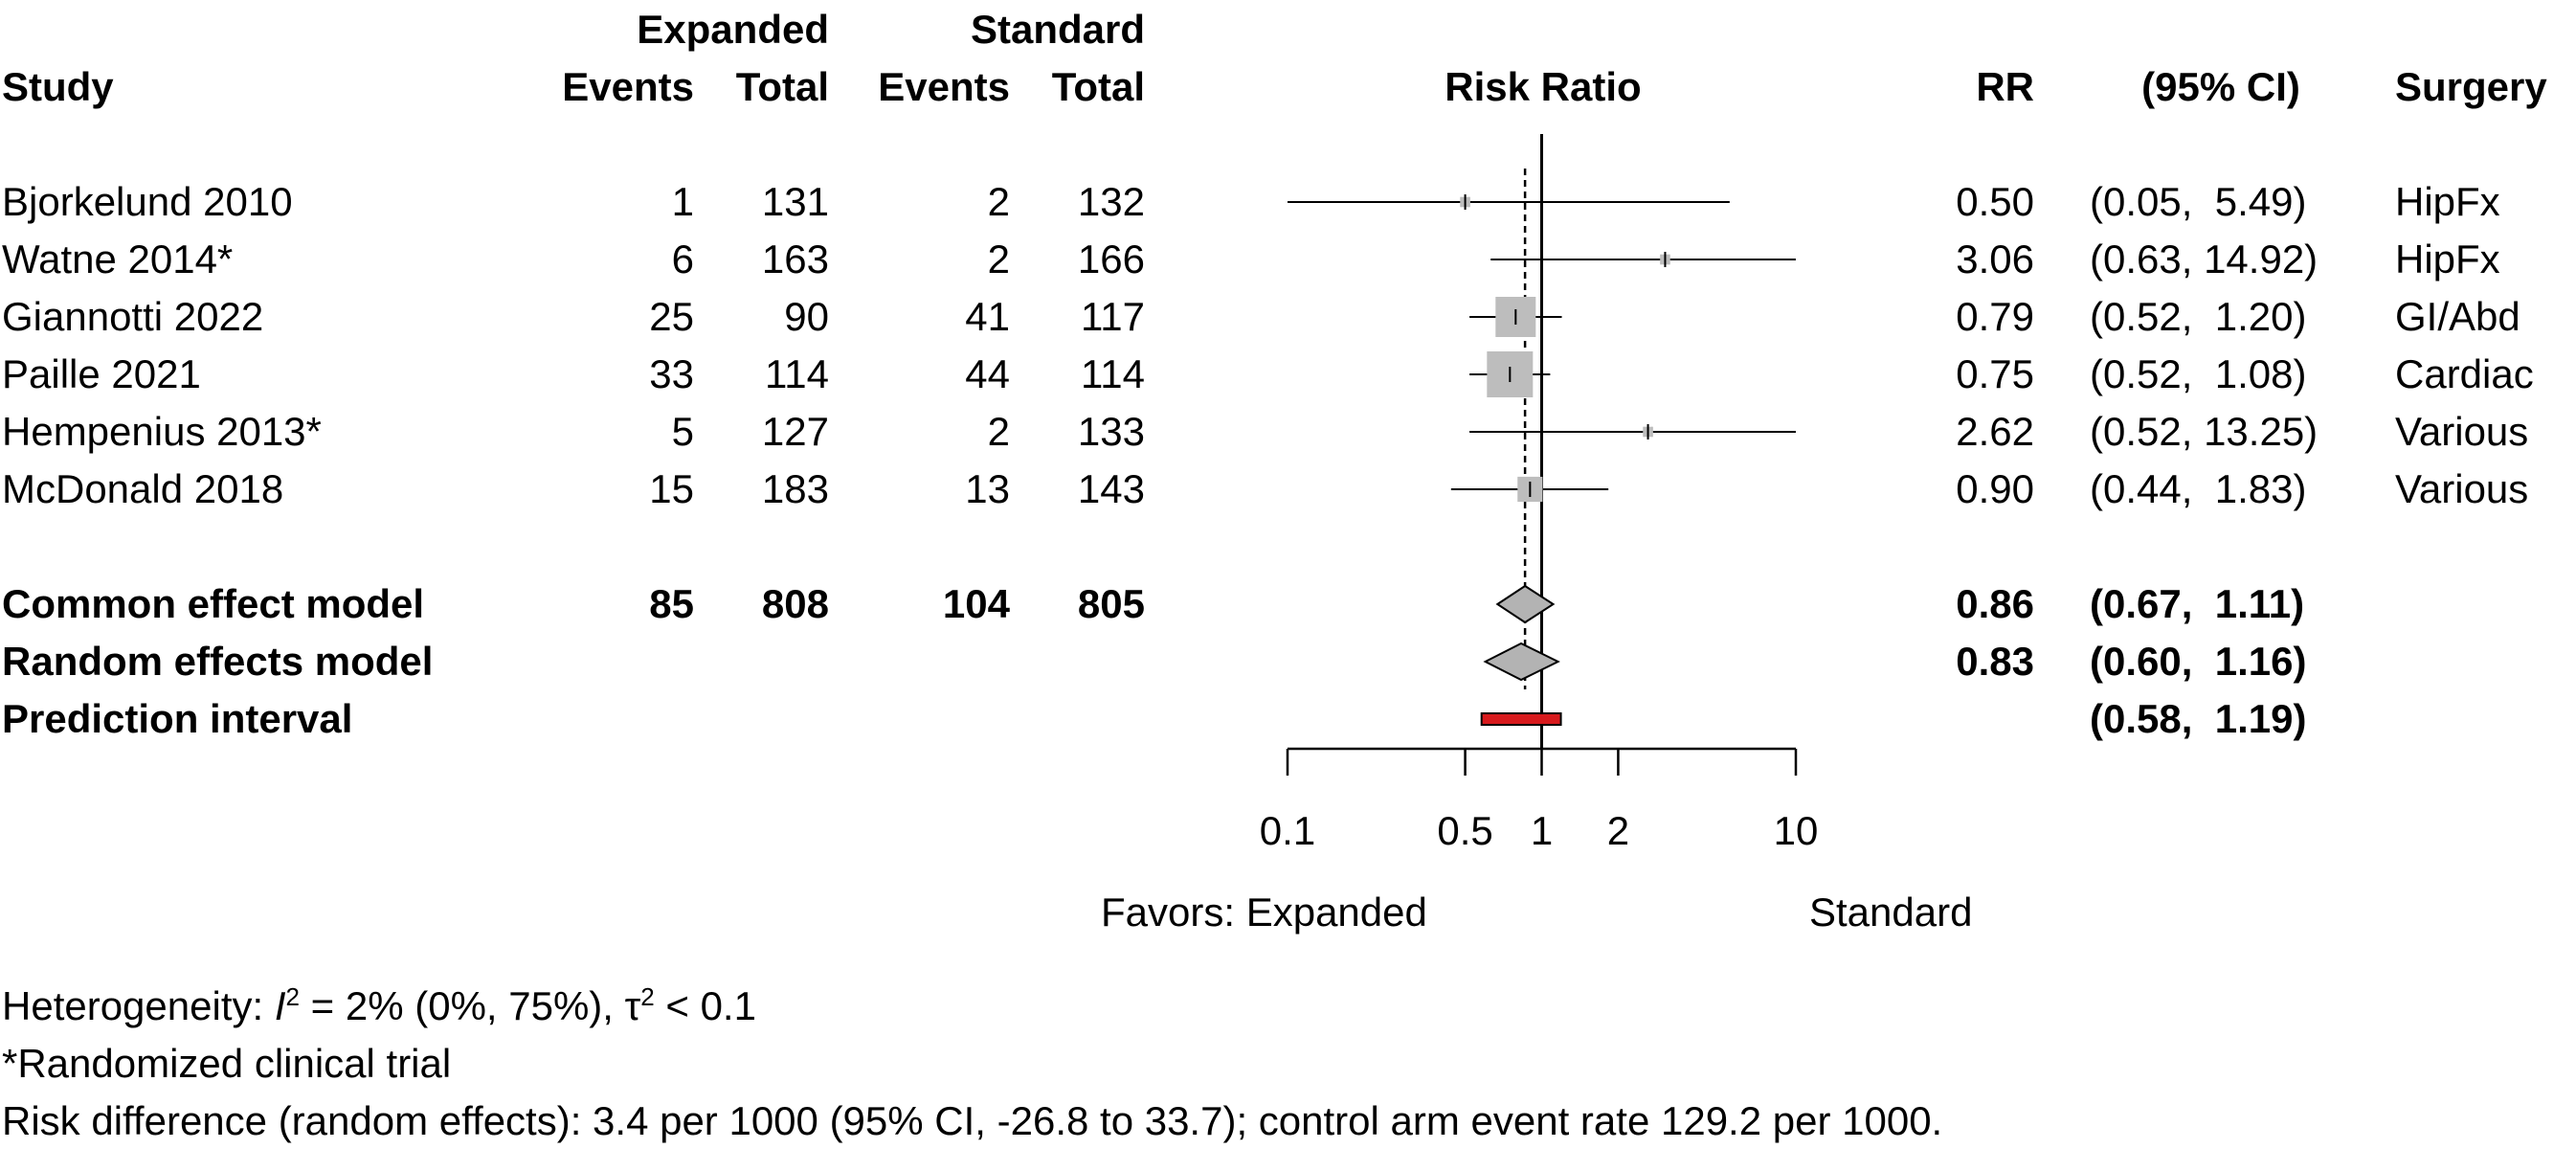  I want to click on expanded-events: 33, so click(672, 374).